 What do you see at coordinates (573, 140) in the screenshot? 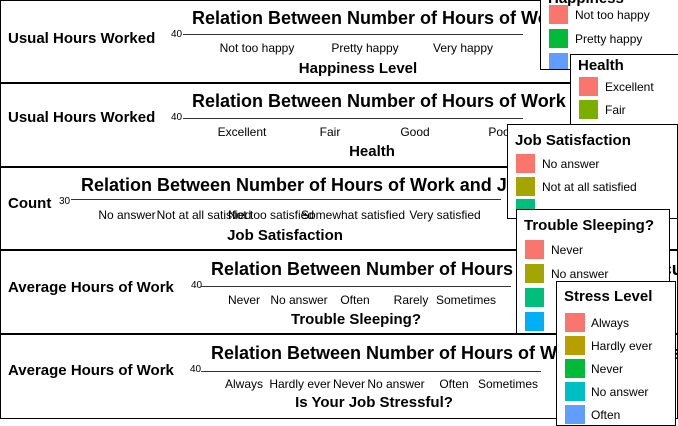
I see `legend-title: Job Satisfaction` at bounding box center [573, 140].